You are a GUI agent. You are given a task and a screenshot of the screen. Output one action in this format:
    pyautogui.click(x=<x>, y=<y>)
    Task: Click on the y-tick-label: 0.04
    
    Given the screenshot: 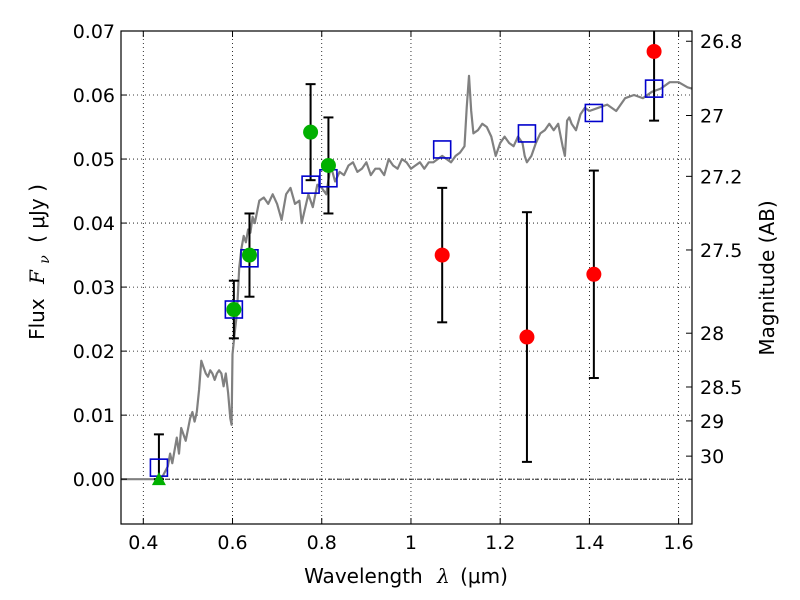 What is the action you would take?
    pyautogui.click(x=94, y=224)
    